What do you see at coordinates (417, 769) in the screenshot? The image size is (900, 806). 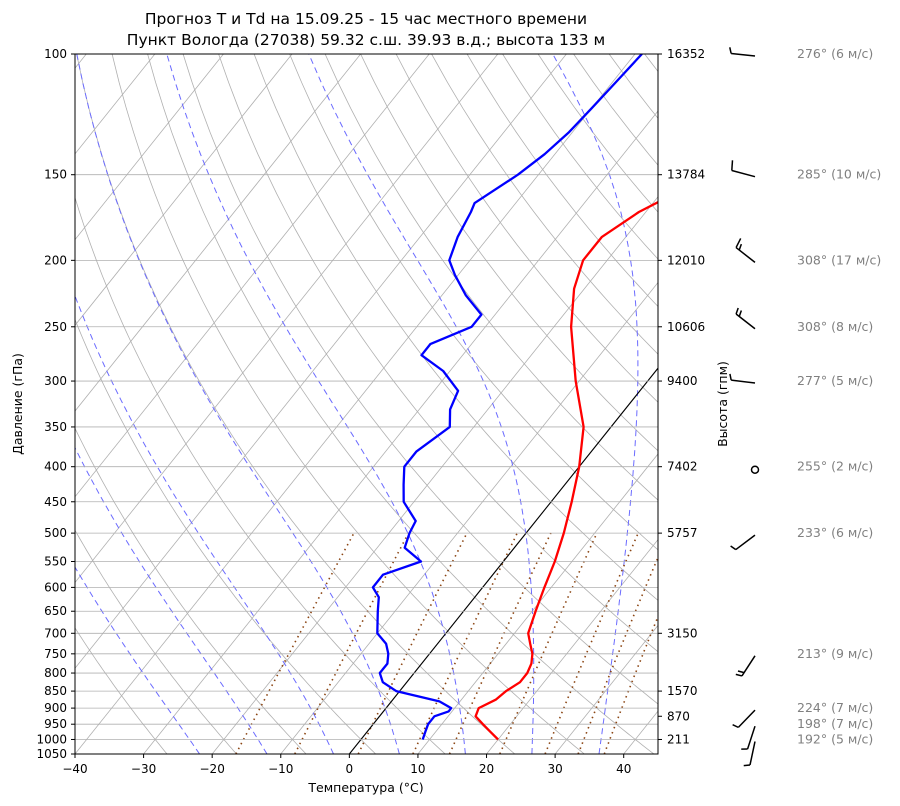 I see `x-tick-label: 10` at bounding box center [417, 769].